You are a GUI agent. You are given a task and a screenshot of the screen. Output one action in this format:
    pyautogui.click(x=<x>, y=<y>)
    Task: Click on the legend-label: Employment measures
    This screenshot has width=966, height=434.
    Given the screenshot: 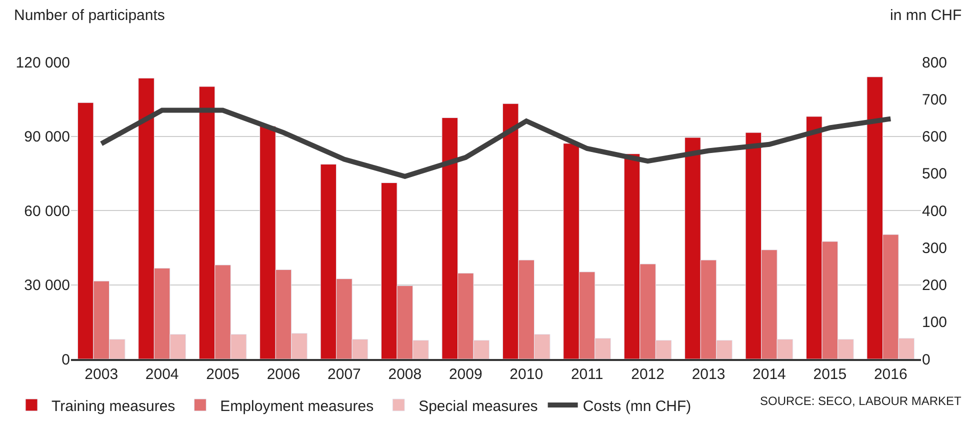 What is the action you would take?
    pyautogui.click(x=297, y=406)
    